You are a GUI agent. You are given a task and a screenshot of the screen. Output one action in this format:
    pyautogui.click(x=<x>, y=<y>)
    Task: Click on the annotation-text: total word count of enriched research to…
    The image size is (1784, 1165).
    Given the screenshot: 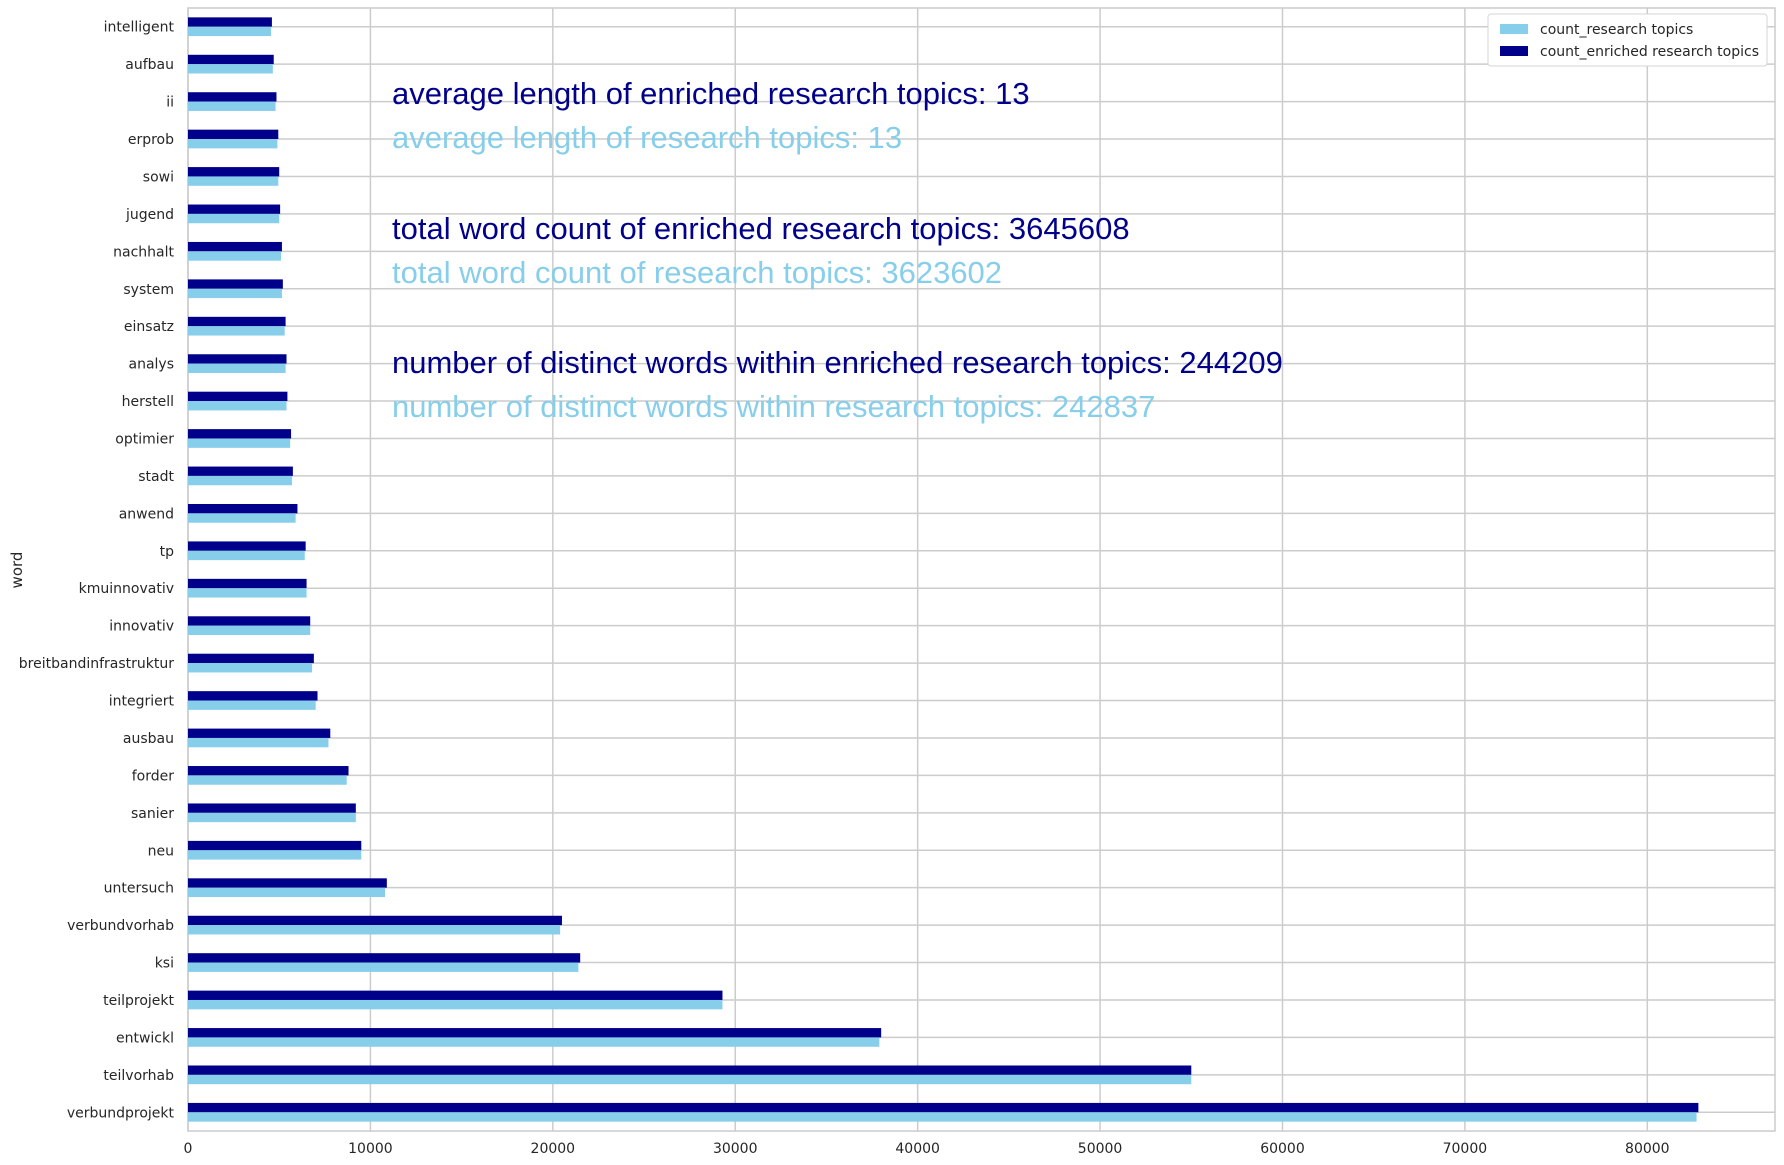 What is the action you would take?
    pyautogui.click(x=761, y=228)
    